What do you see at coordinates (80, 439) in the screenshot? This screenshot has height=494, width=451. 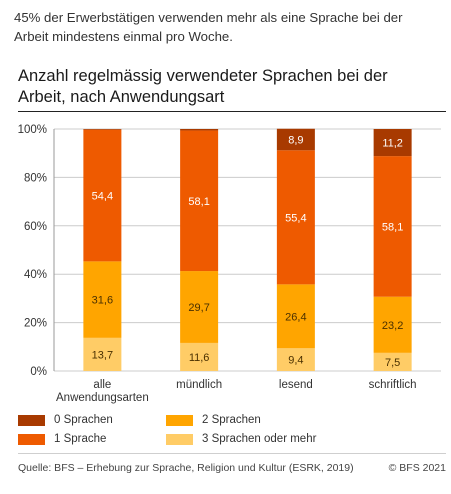 I see `legend-label: 1 Sprache` at bounding box center [80, 439].